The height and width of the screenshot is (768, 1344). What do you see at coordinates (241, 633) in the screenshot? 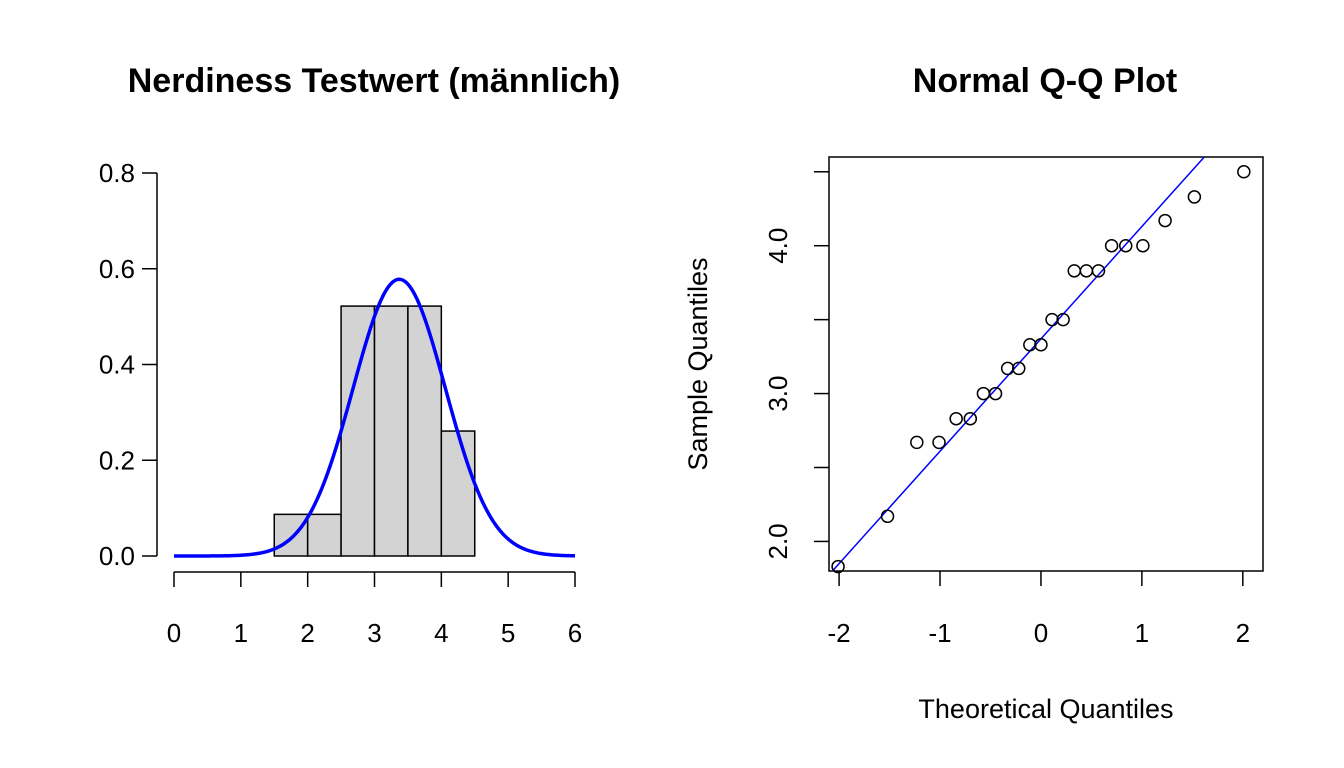
I see `histogram-x-tick-label-1: 1` at bounding box center [241, 633].